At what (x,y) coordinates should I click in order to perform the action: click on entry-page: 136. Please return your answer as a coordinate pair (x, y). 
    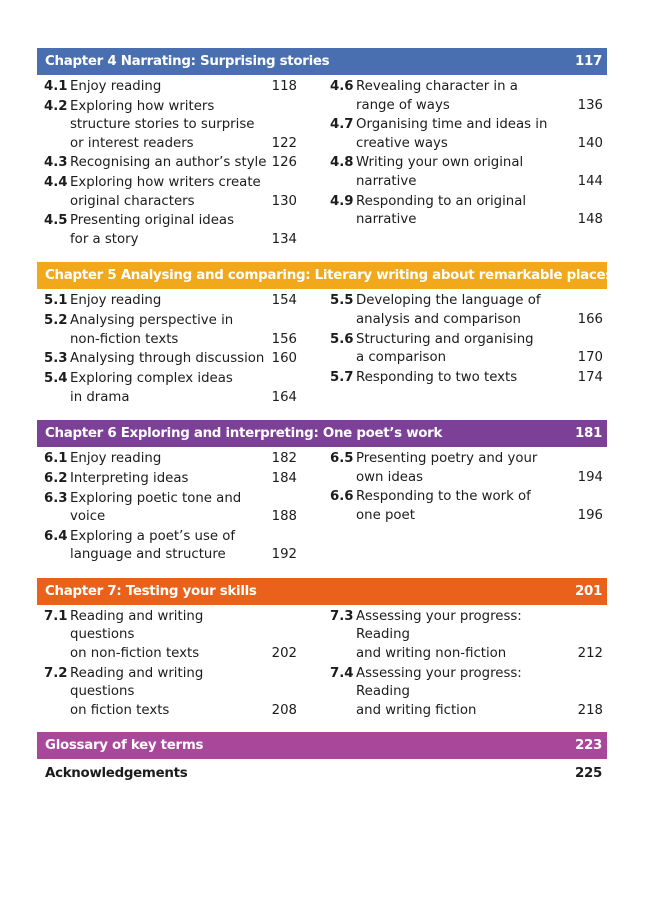
    Looking at the image, I should click on (590, 105).